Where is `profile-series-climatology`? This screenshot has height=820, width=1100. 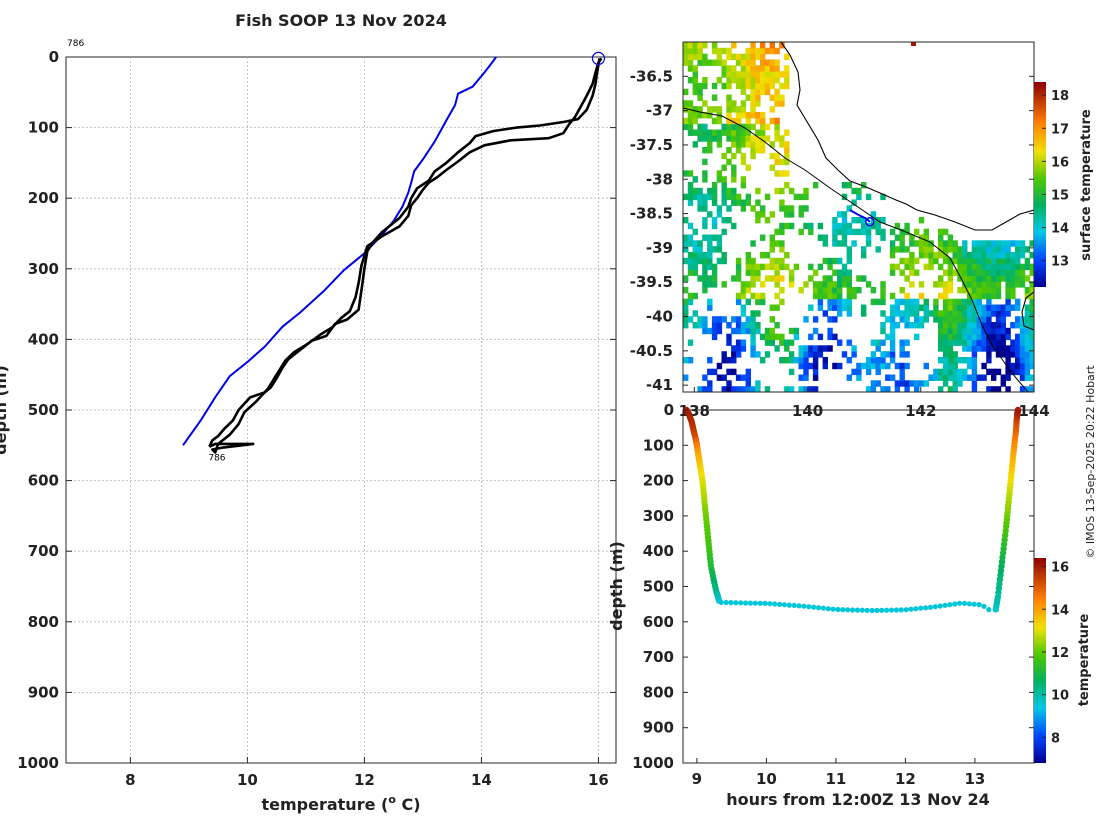
profile-series-climatology is located at coordinates (339, 251).